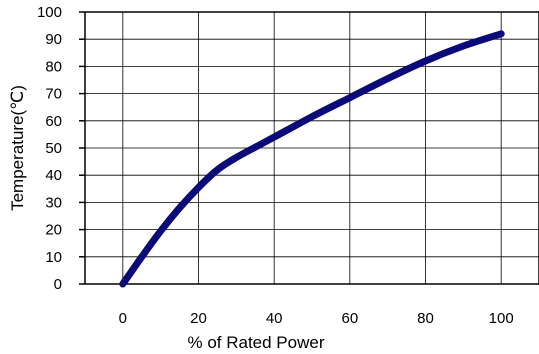  What do you see at coordinates (49, 12) in the screenshot?
I see `y-tick-label: 100` at bounding box center [49, 12].